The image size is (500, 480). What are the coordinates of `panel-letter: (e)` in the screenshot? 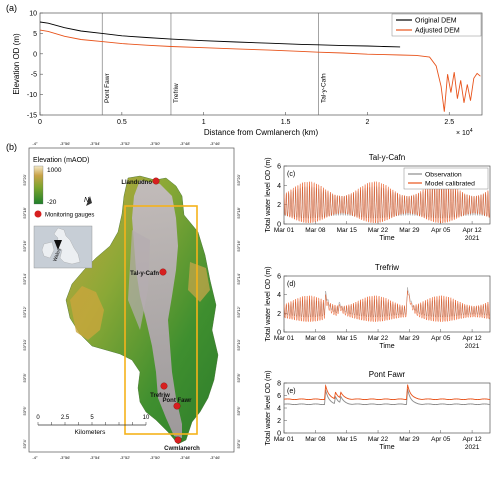 It's located at (291, 391).